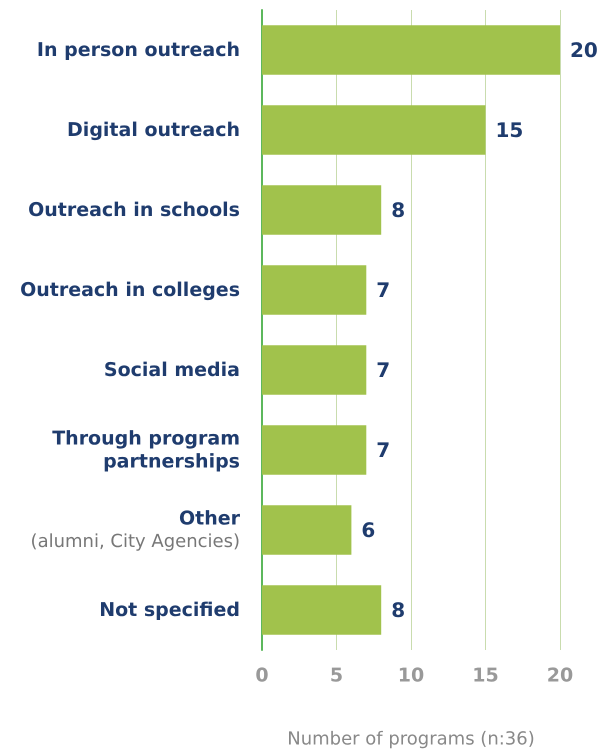 Image resolution: width=600 pixels, height=754 pixels. Describe the element at coordinates (153, 130) in the screenshot. I see `y-tick-label: Digital outreach` at that location.